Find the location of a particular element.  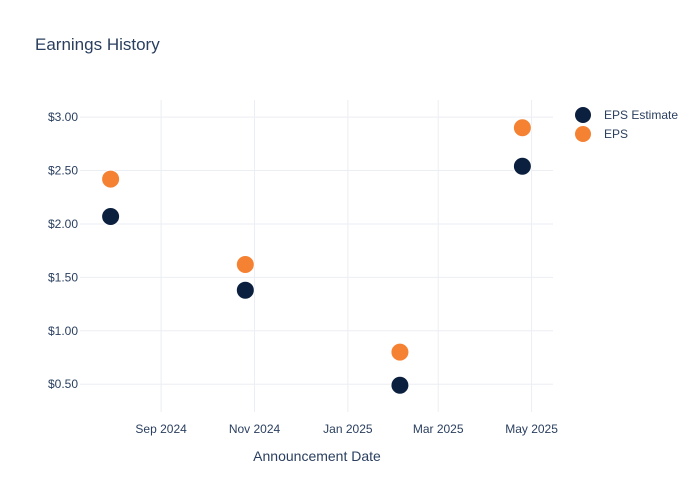

y-axis-ticks: $0.50 $1.00 $1.50 $2.00 $2.50 $3.00 is located at coordinates (63, 250).